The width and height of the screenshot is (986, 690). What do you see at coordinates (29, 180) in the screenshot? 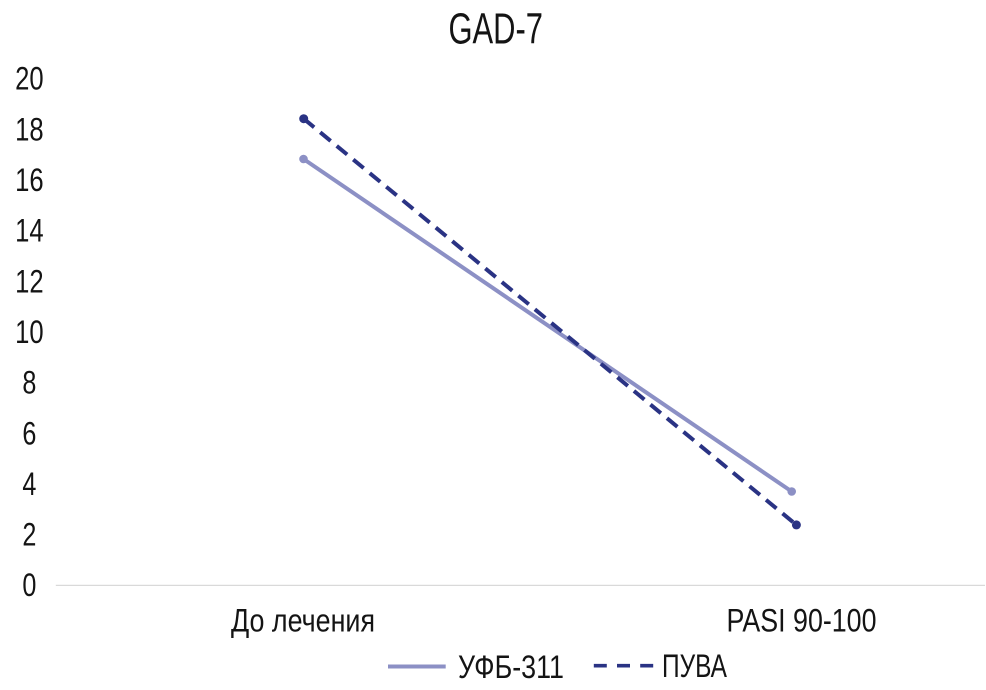
I see `svg-text: 16` at bounding box center [29, 180].